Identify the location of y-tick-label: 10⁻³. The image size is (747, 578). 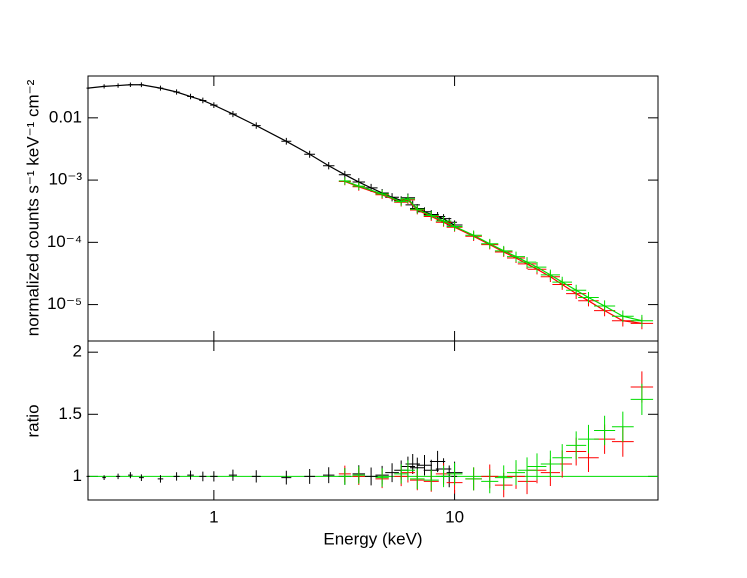
(65, 179).